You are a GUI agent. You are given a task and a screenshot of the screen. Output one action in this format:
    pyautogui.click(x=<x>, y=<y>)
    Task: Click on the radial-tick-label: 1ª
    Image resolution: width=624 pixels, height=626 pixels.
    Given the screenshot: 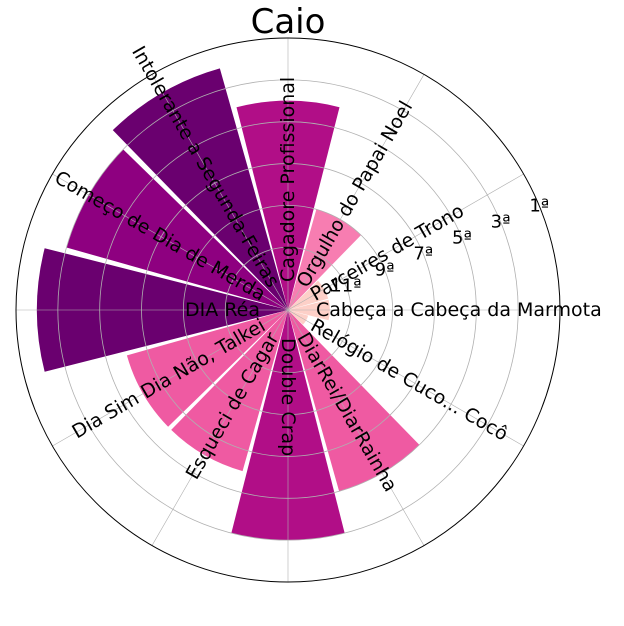 What is the action you would take?
    pyautogui.click(x=539, y=205)
    